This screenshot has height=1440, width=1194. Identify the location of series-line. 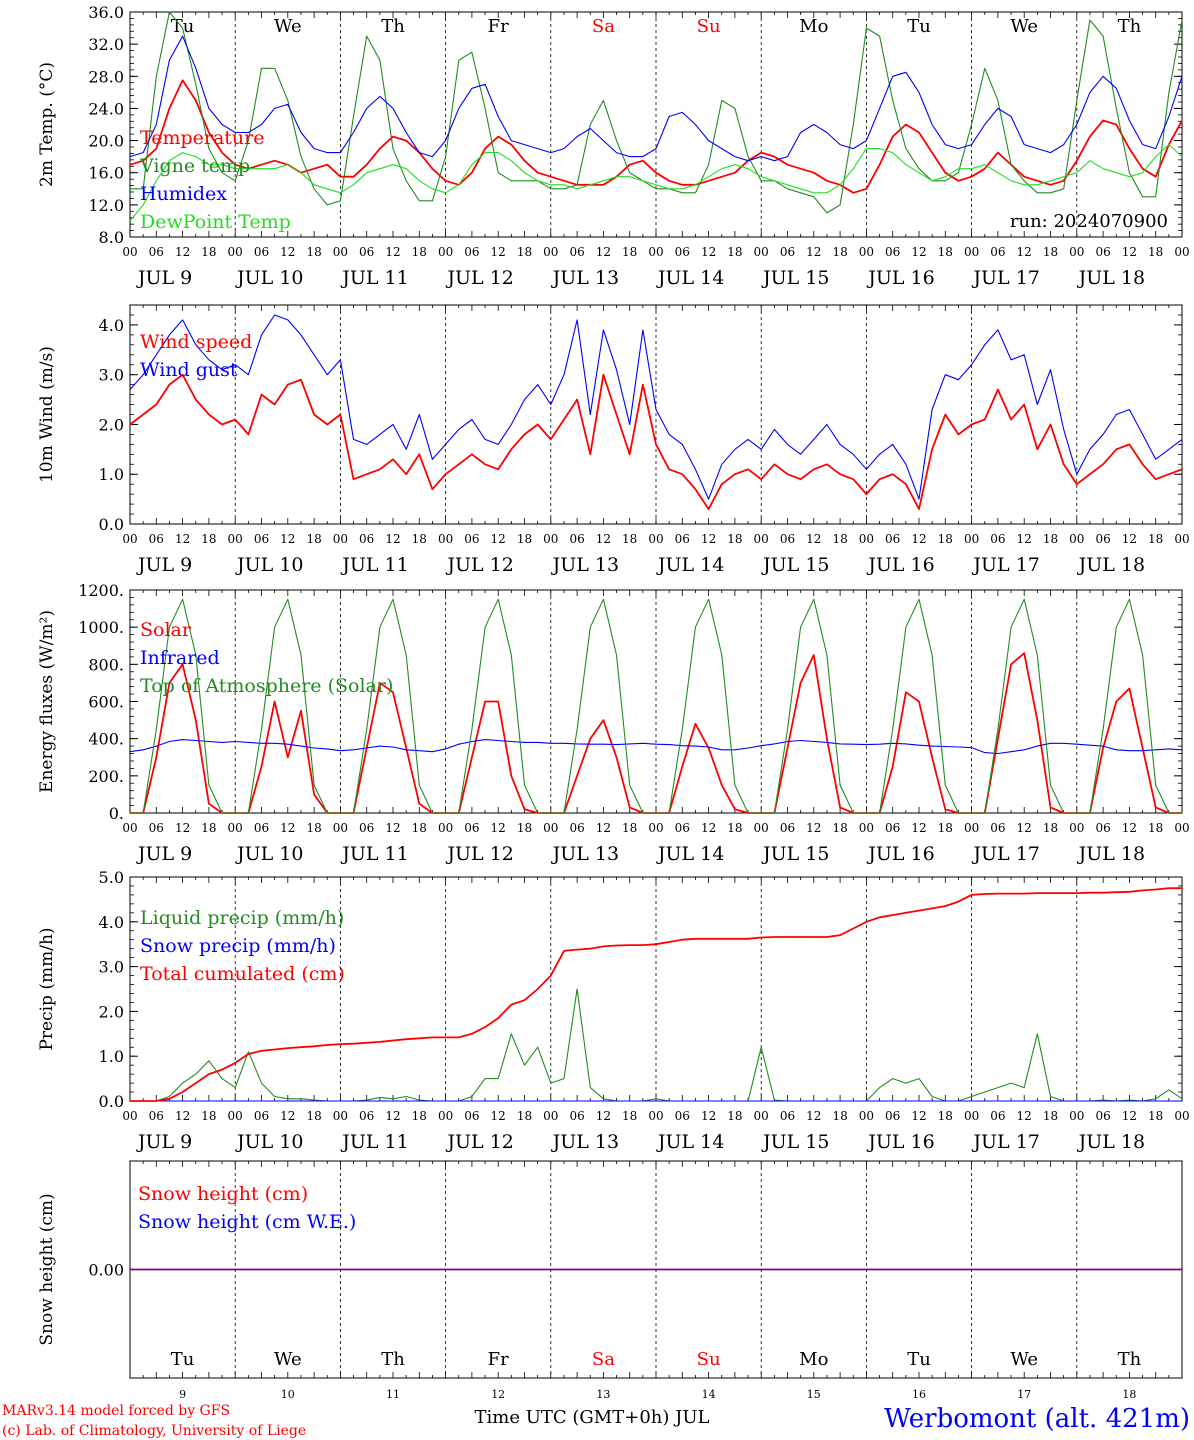
(656, 98).